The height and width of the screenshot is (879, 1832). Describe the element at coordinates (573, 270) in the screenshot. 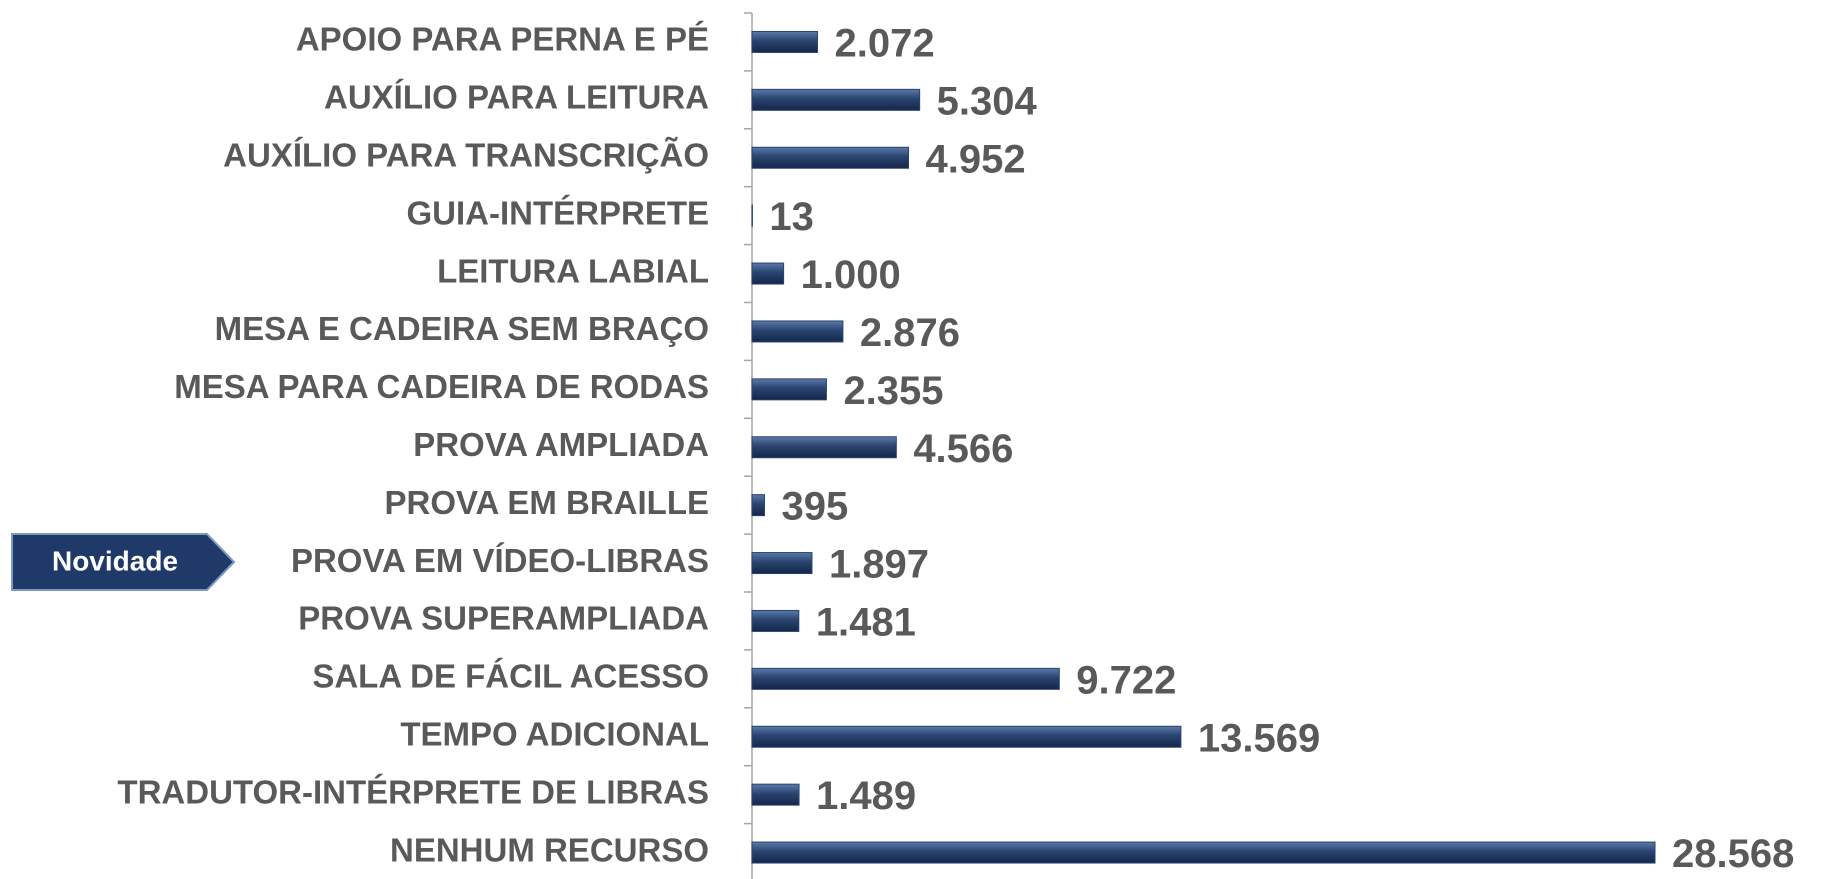

I see `category-label: LEITURA LABIAL` at that location.